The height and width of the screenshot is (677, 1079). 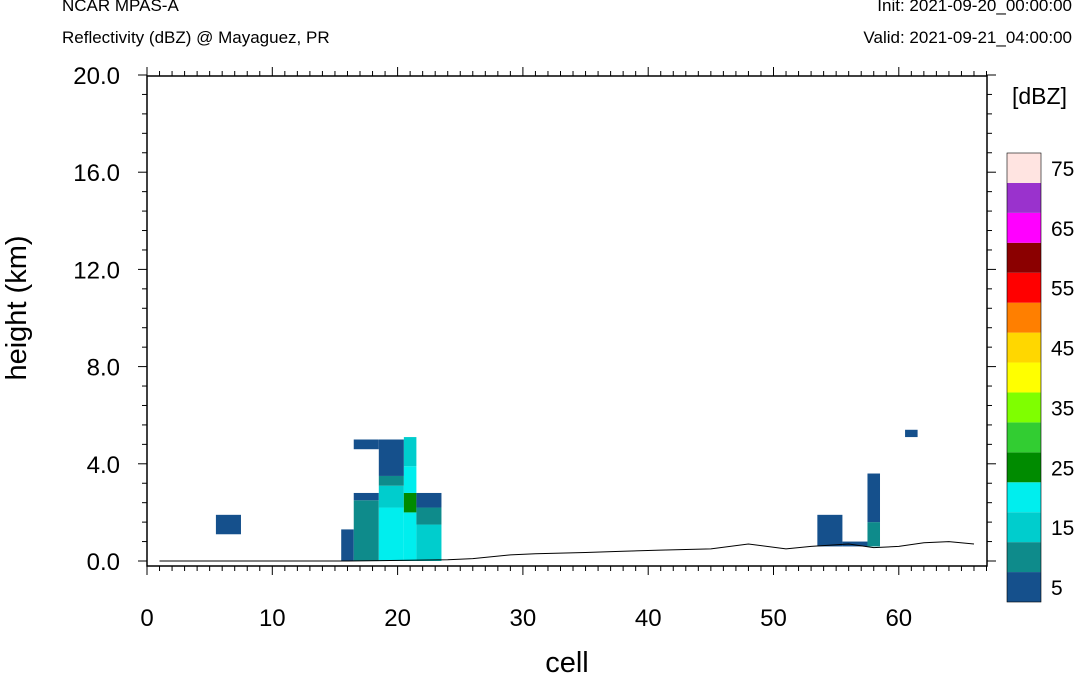 What do you see at coordinates (96, 173) in the screenshot?
I see `y-tick-label: 16.0` at bounding box center [96, 173].